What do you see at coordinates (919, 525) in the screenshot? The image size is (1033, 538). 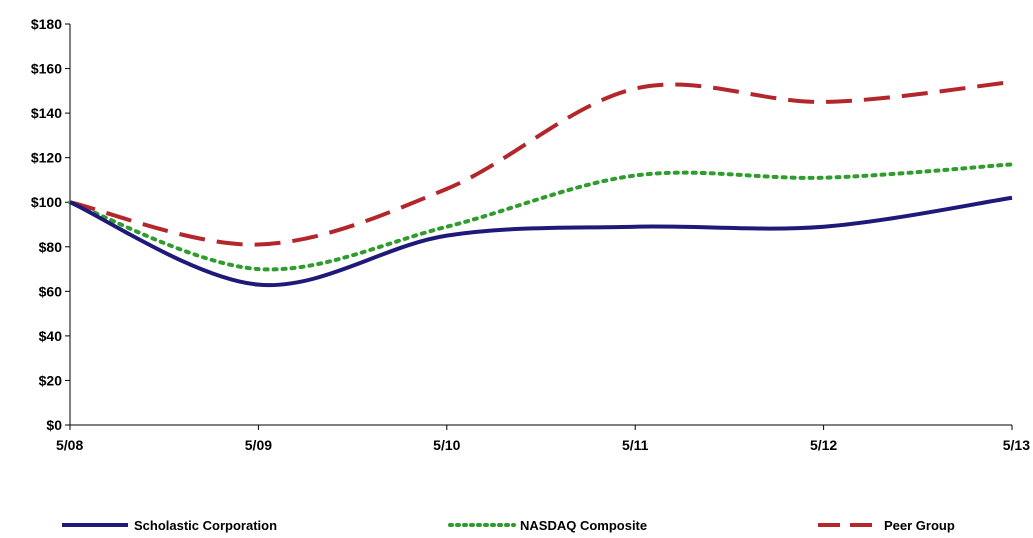 I see `legend-label: Peer Group` at bounding box center [919, 525].